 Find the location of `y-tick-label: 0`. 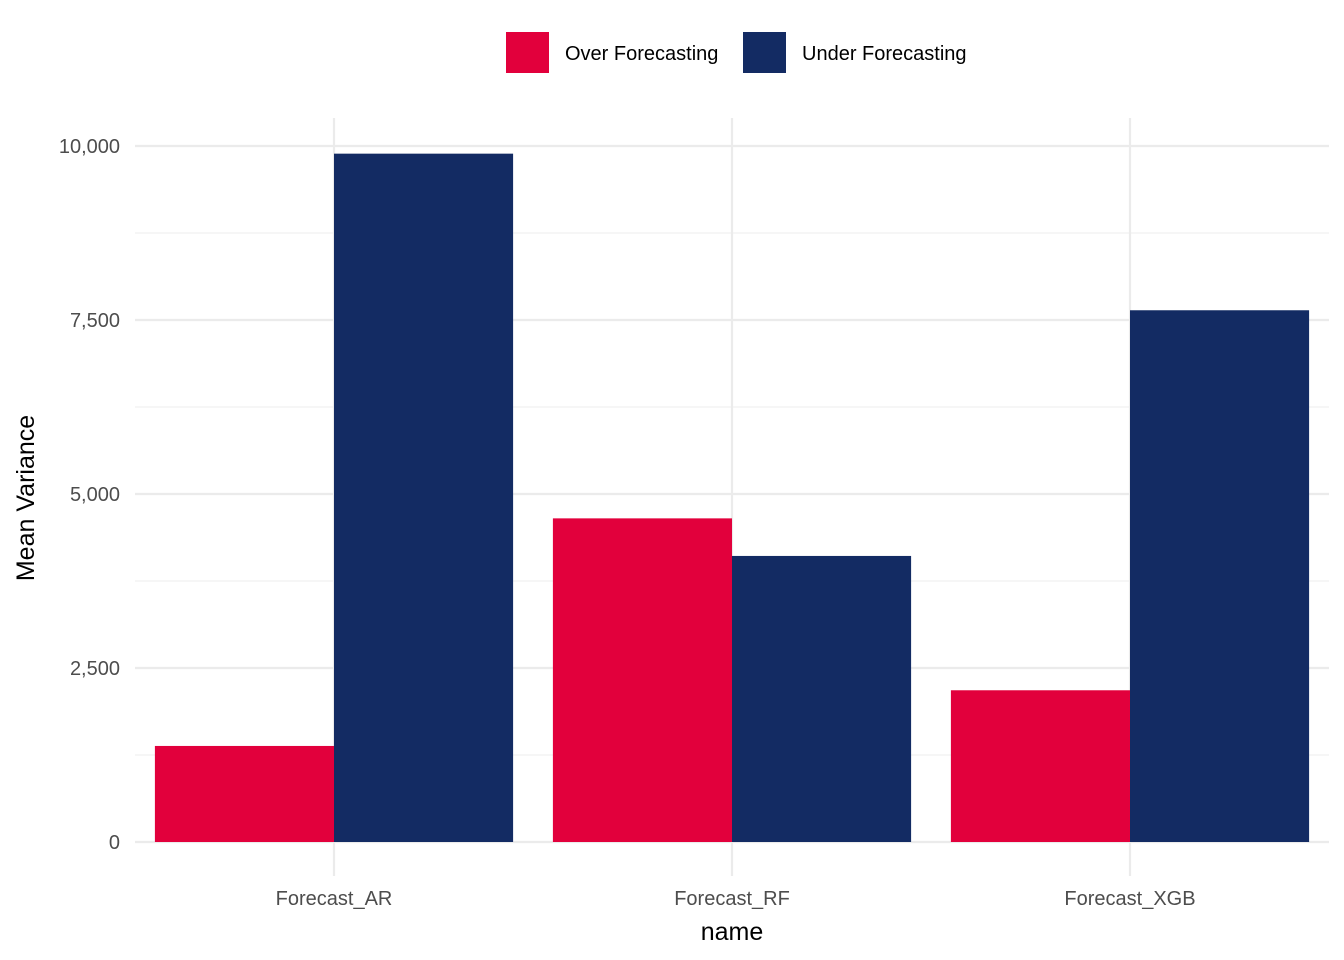

y-tick-label: 0 is located at coordinates (114, 843).